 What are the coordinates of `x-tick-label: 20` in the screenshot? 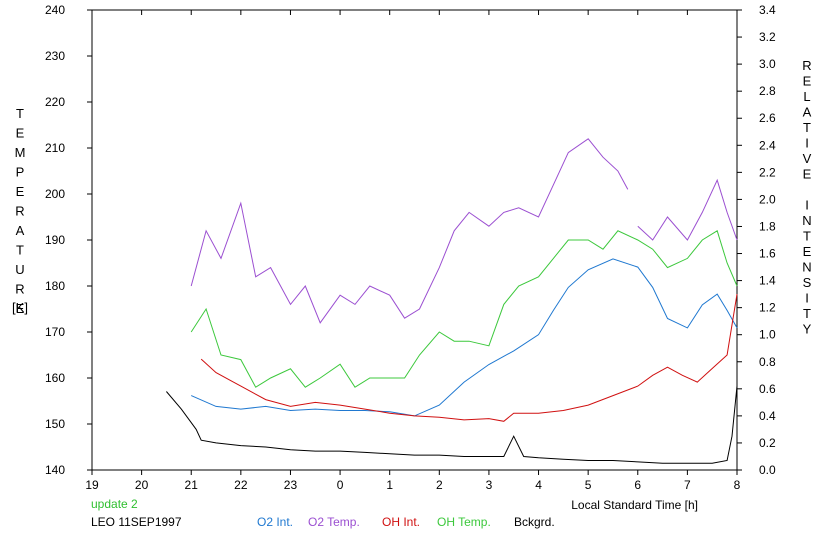 It's located at (142, 485).